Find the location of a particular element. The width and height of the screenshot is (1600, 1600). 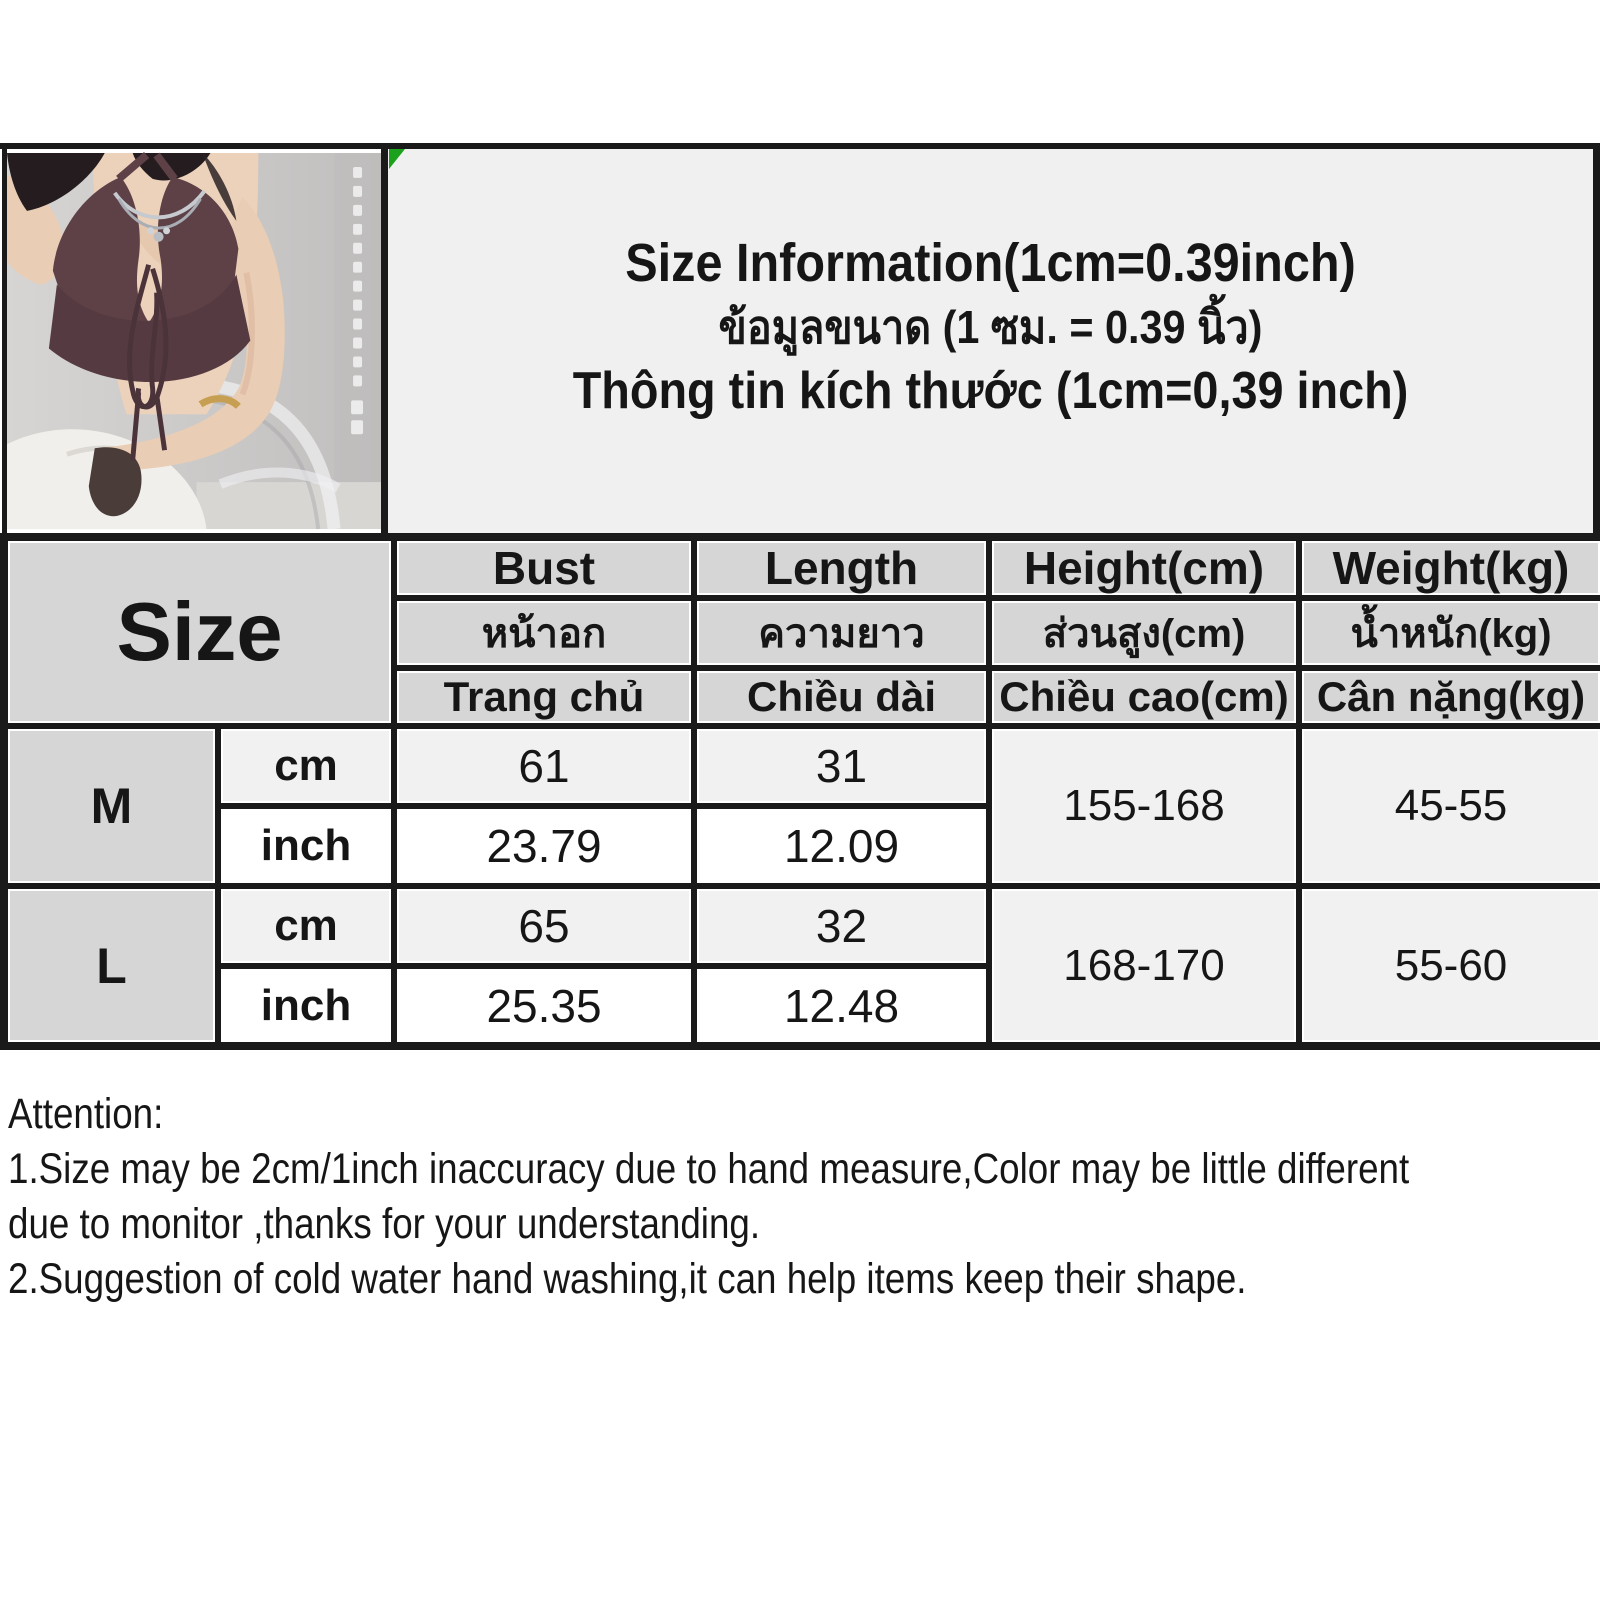

l-bust-inch: 25.35 is located at coordinates (544, 1006).